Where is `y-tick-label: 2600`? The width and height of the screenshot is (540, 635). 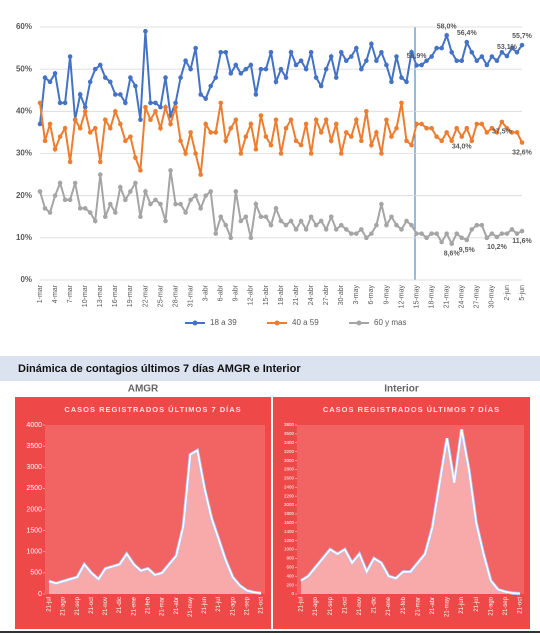
y-tick-label: 2600 is located at coordinates (289, 478).